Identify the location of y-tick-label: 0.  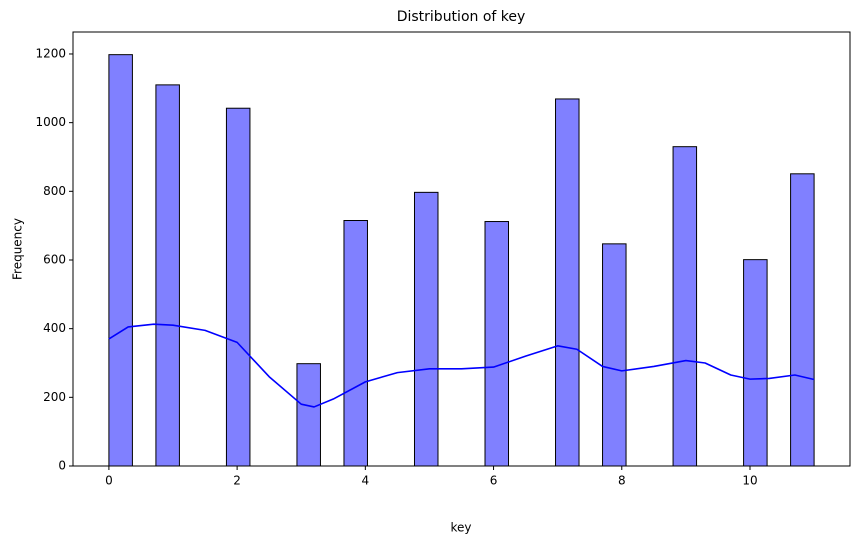
(62, 466).